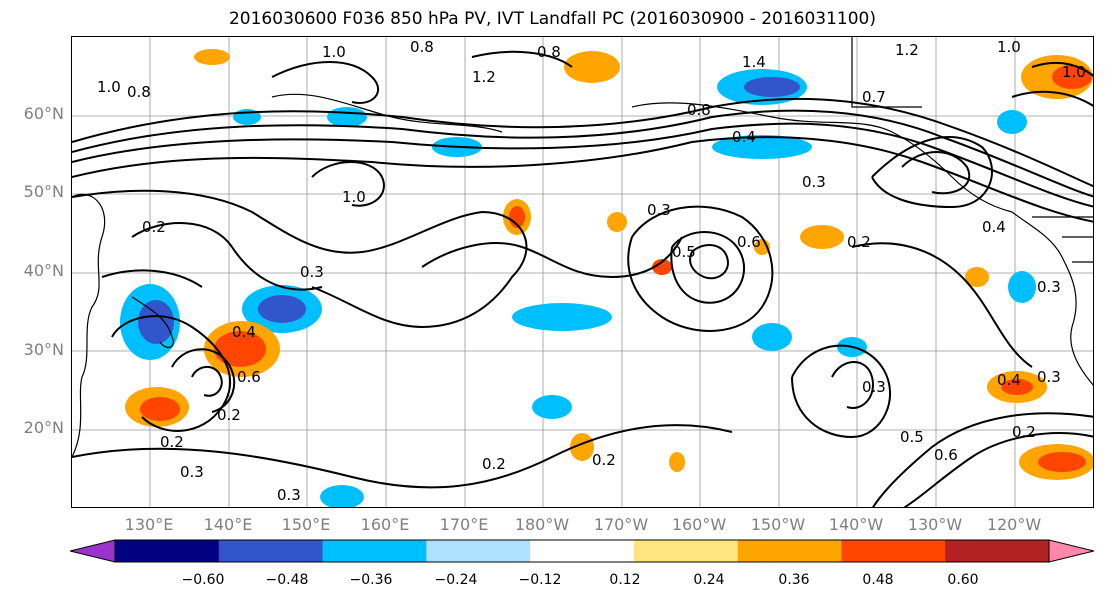 The height and width of the screenshot is (601, 1105). I want to click on colorbar-extend-low, so click(93, 551).